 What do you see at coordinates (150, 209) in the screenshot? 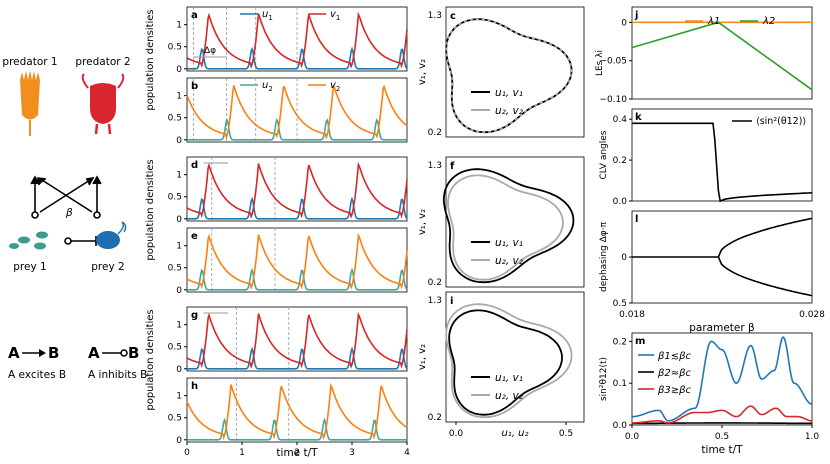
I see `ts-ylabel-2: population densities` at bounding box center [150, 209].